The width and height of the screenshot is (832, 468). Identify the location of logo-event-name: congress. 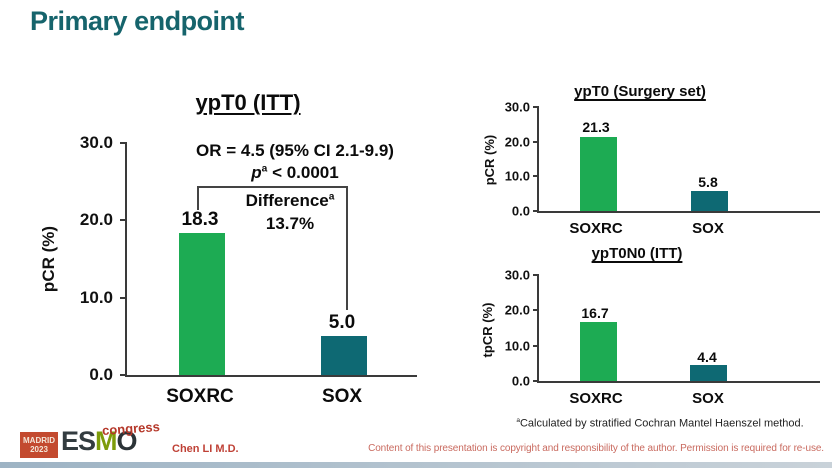
(131, 428).